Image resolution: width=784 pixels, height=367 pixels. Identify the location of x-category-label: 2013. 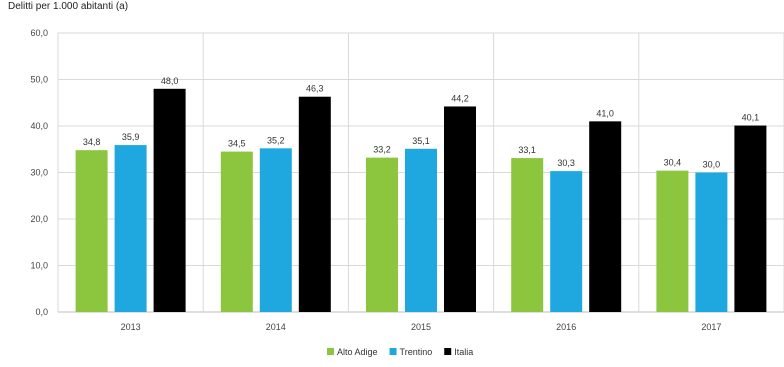
(131, 327).